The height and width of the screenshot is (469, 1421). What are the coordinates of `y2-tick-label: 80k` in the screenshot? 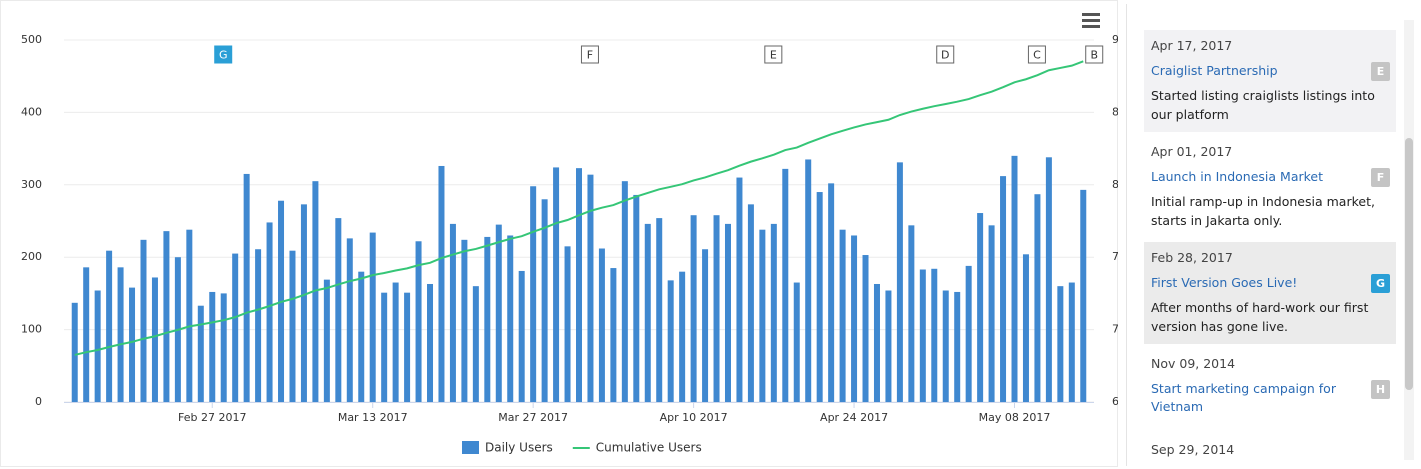 It's located at (1115, 184).